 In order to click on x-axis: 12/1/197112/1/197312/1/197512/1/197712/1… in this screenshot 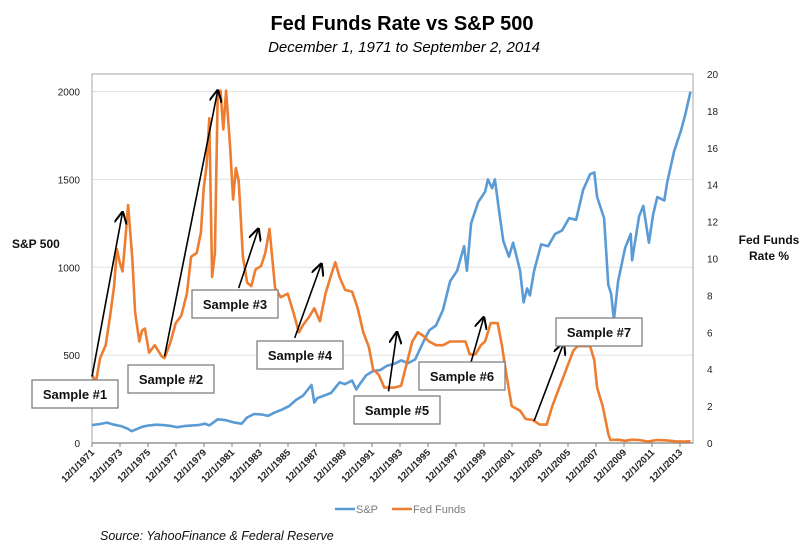, I will do `click(376, 463)`.